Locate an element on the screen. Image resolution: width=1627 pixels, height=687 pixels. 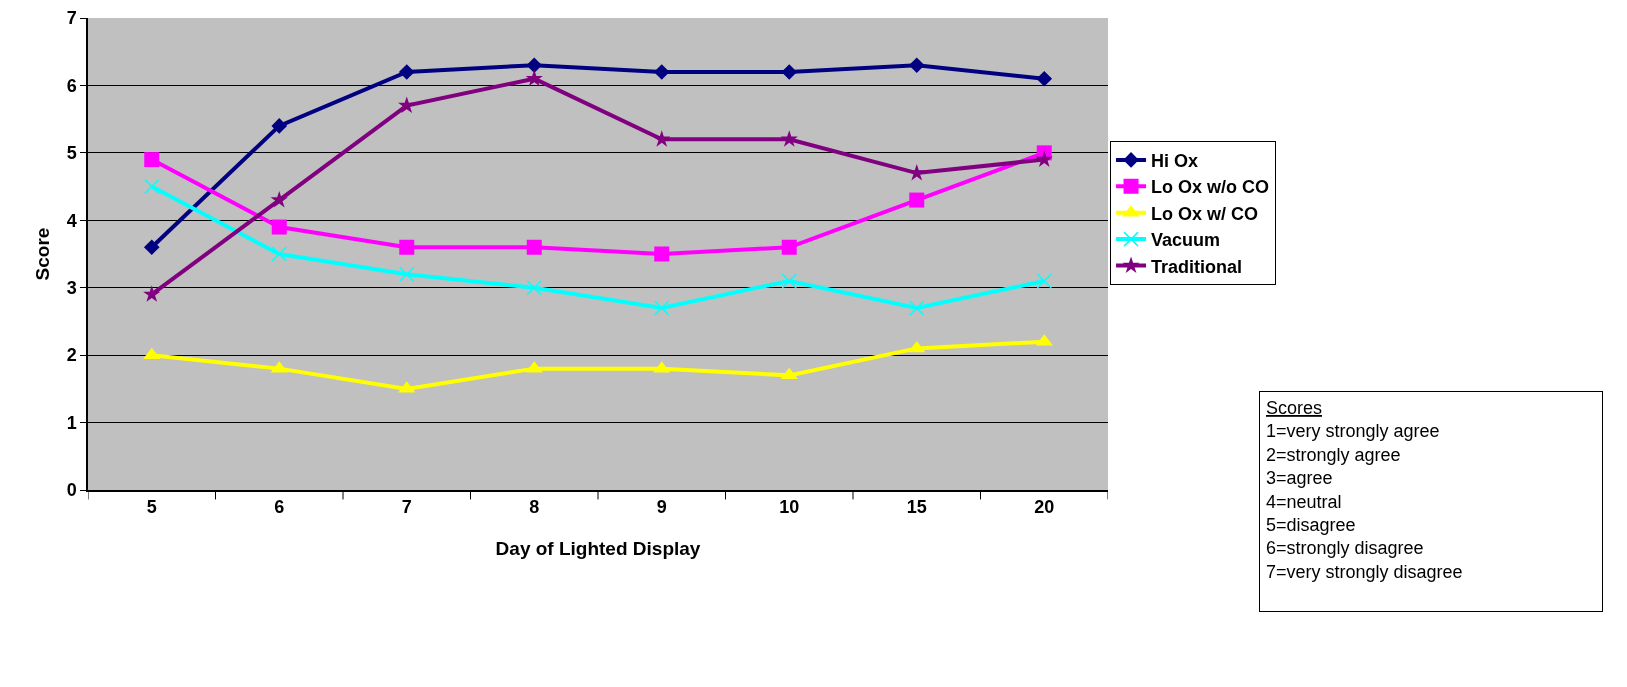
y-tick-label: 6 is located at coordinates (71, 85).